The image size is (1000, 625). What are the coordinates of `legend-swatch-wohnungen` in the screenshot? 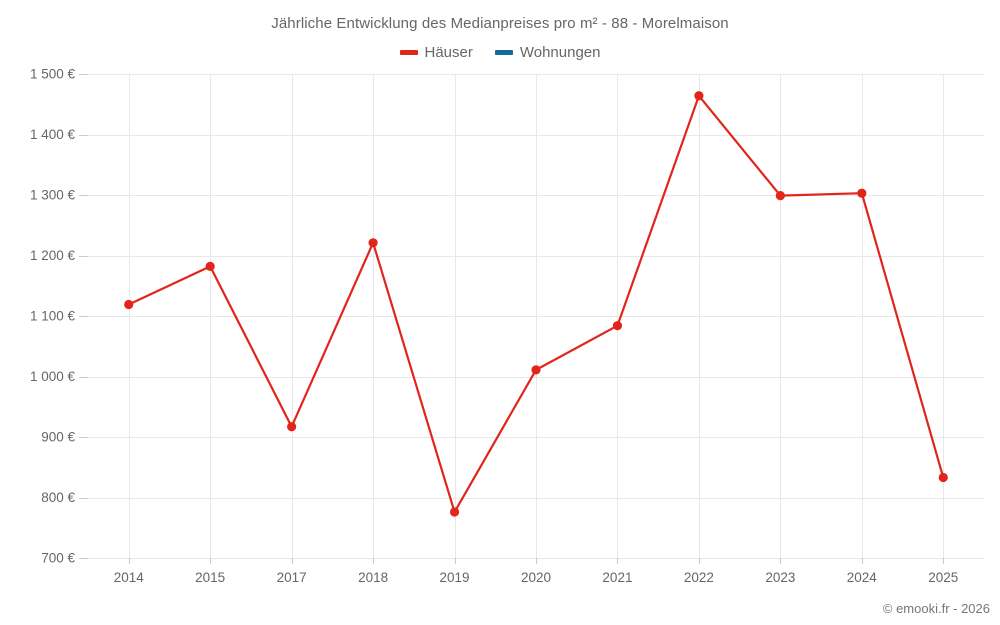 It's located at (503, 52).